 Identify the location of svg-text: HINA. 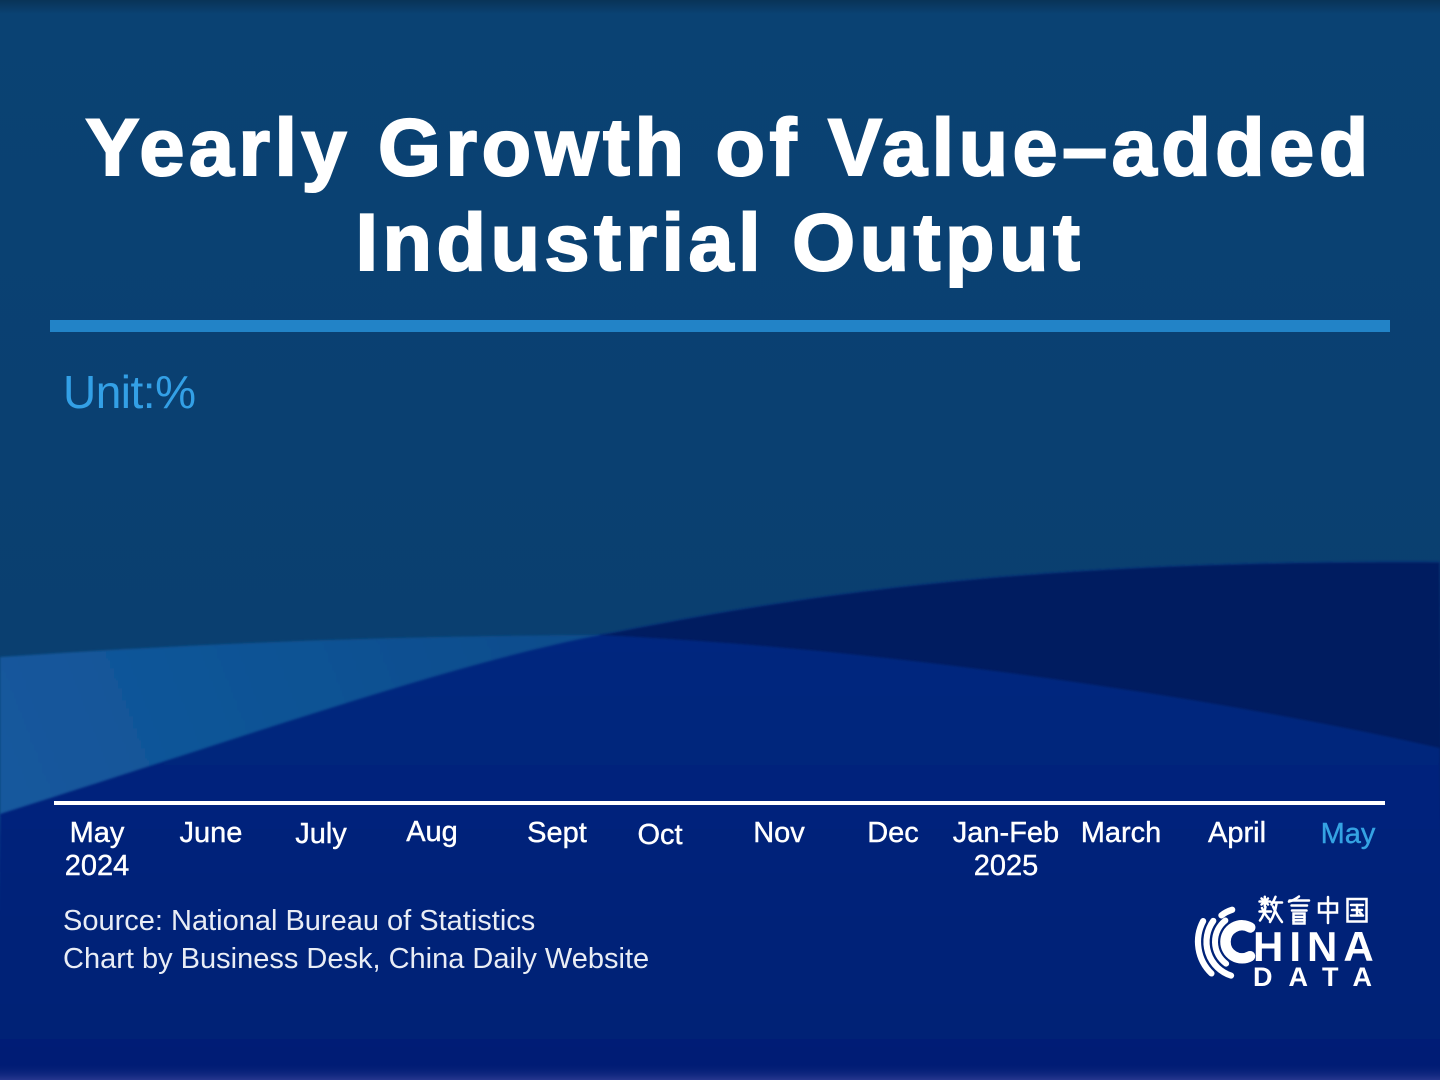
(1316, 946).